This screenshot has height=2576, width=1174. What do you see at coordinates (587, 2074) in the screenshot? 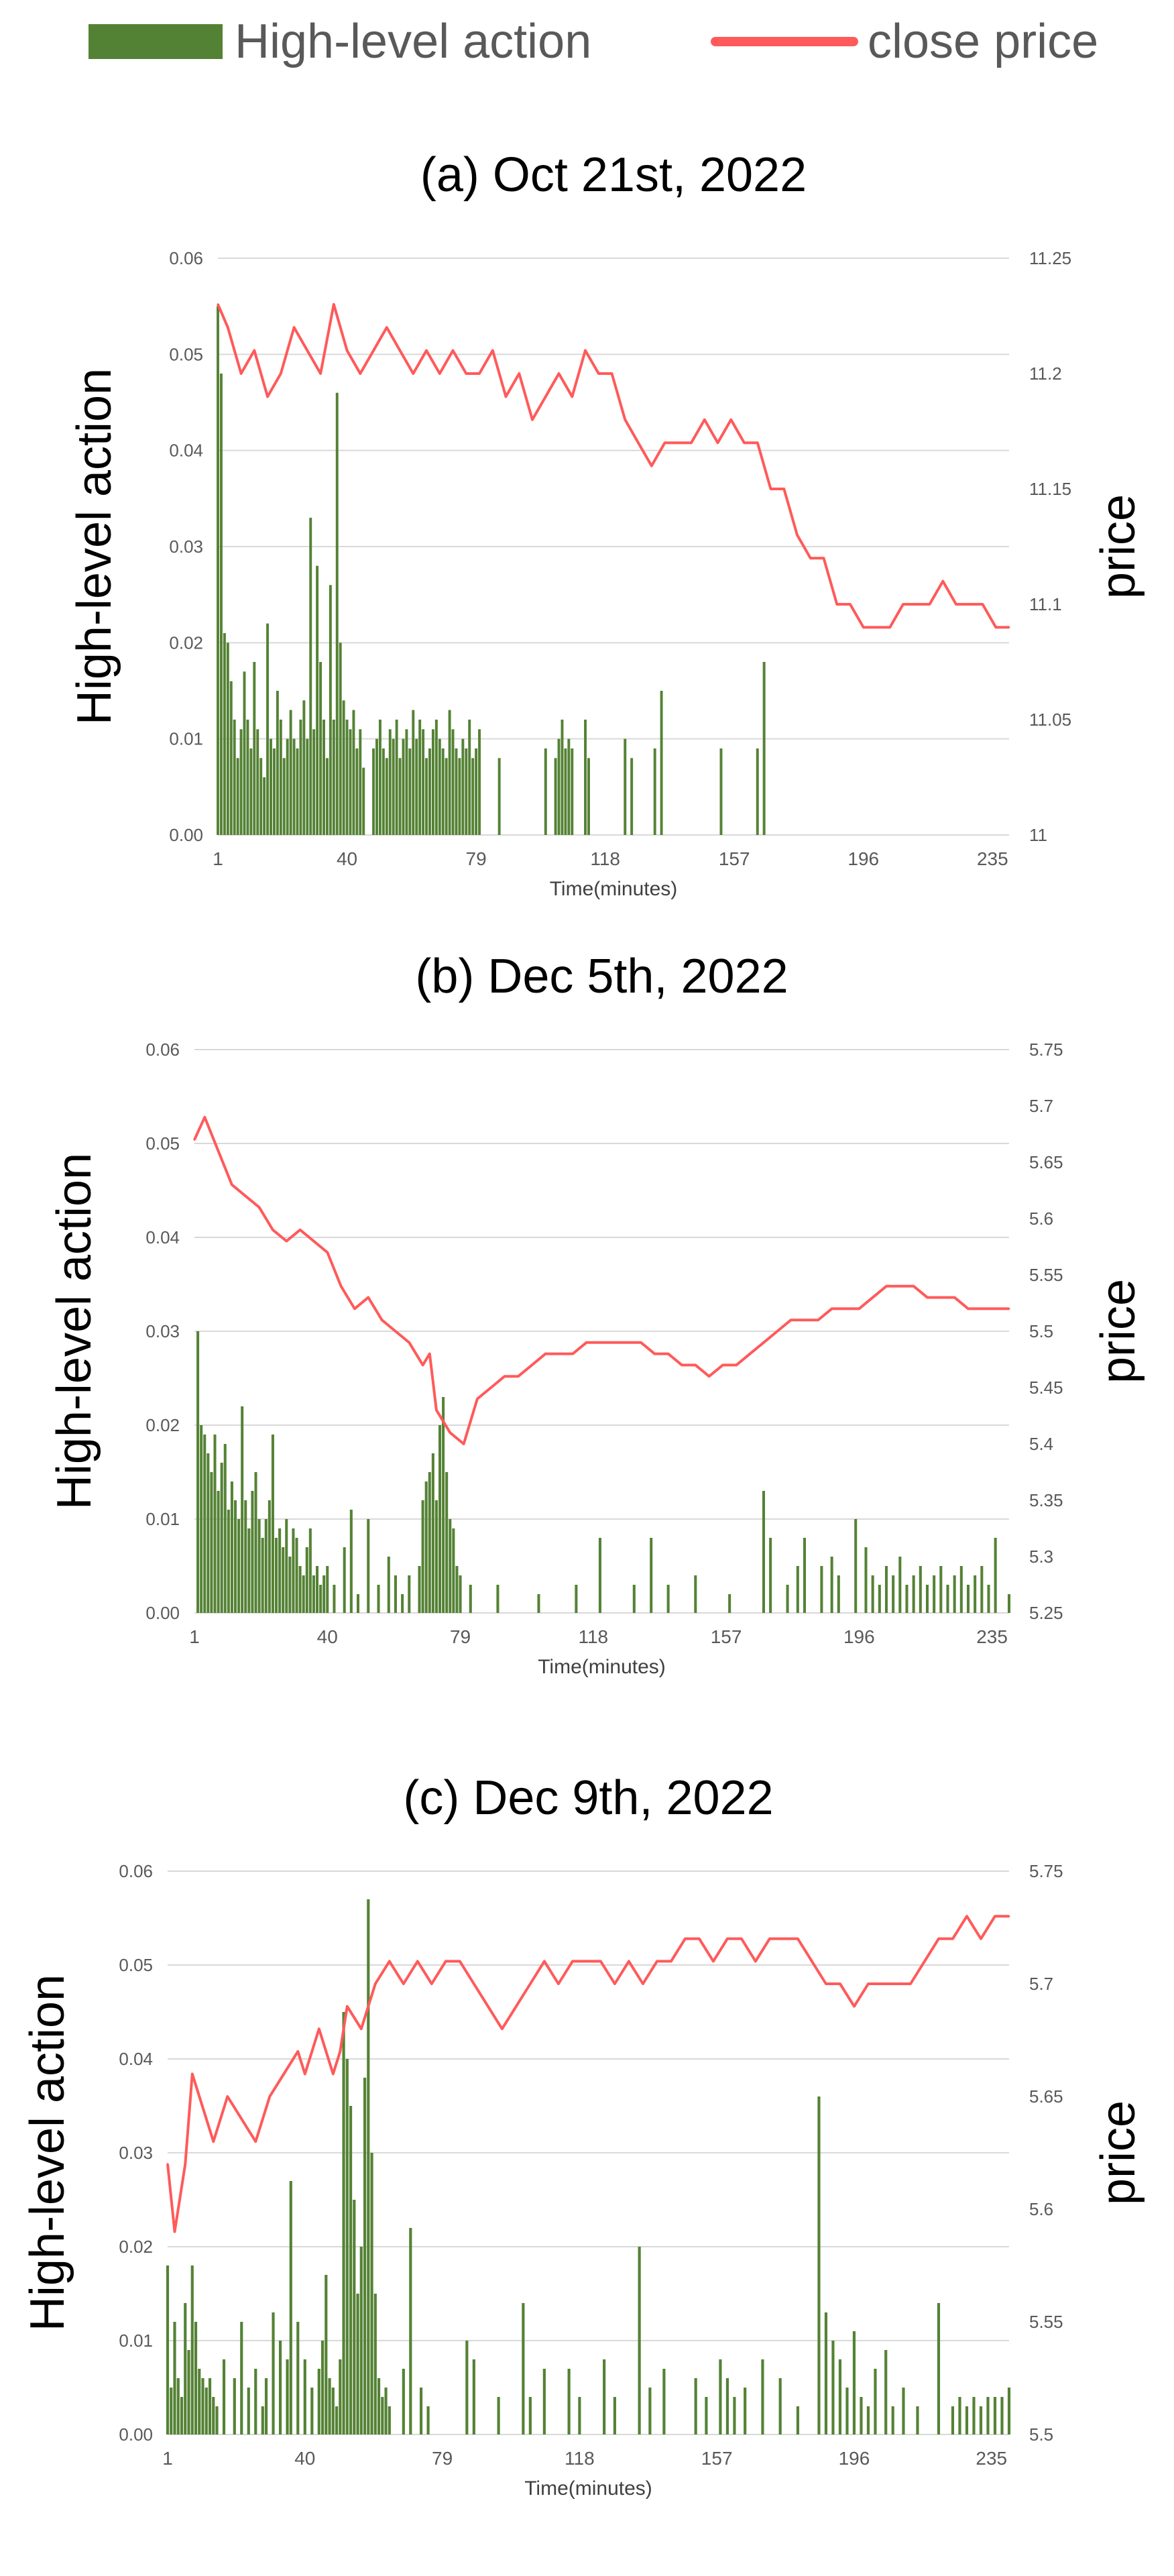
I see `price-line` at bounding box center [587, 2074].